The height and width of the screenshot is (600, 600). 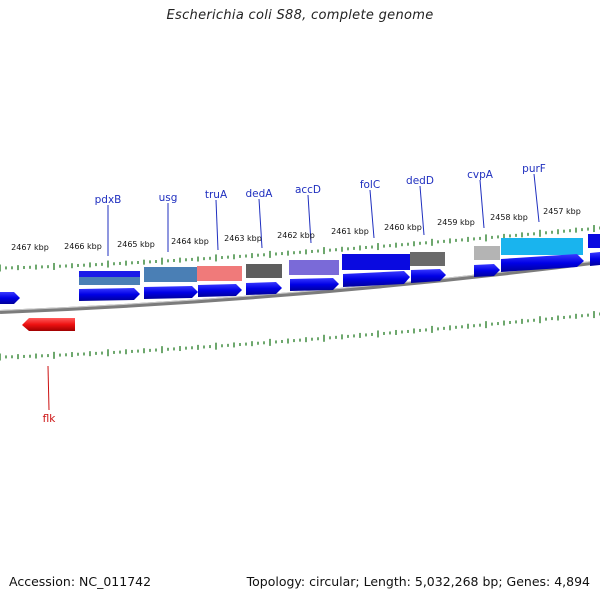 I want to click on gene-label-accd: accD, so click(x=308, y=190).